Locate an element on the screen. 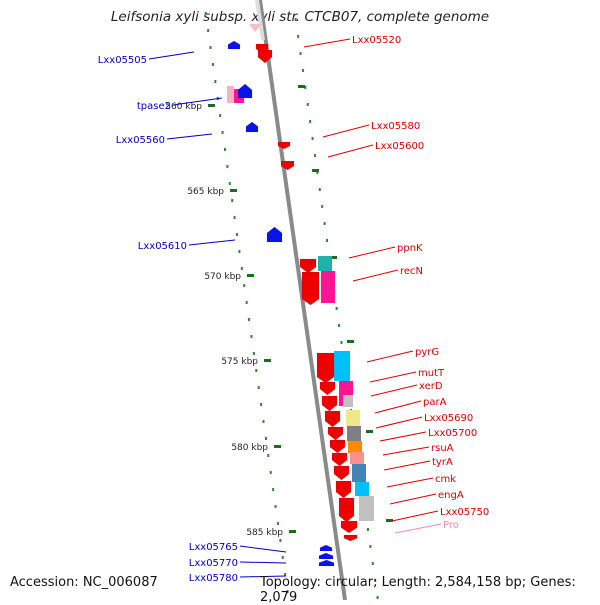  ruler-label: 575 kbp is located at coordinates (239, 362).